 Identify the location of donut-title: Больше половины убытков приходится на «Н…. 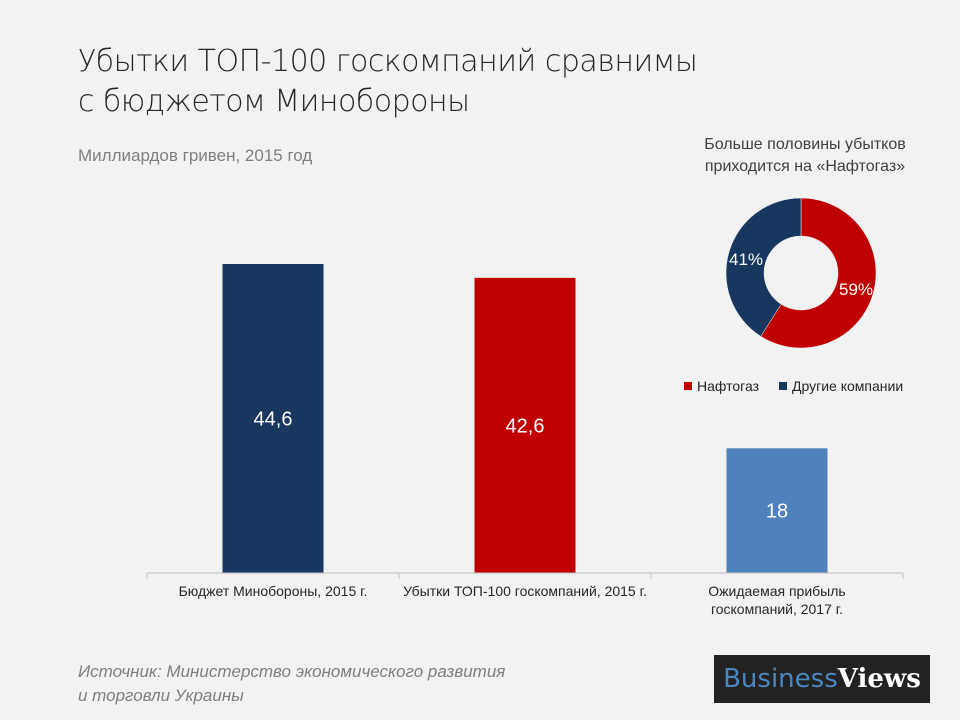
(805, 156).